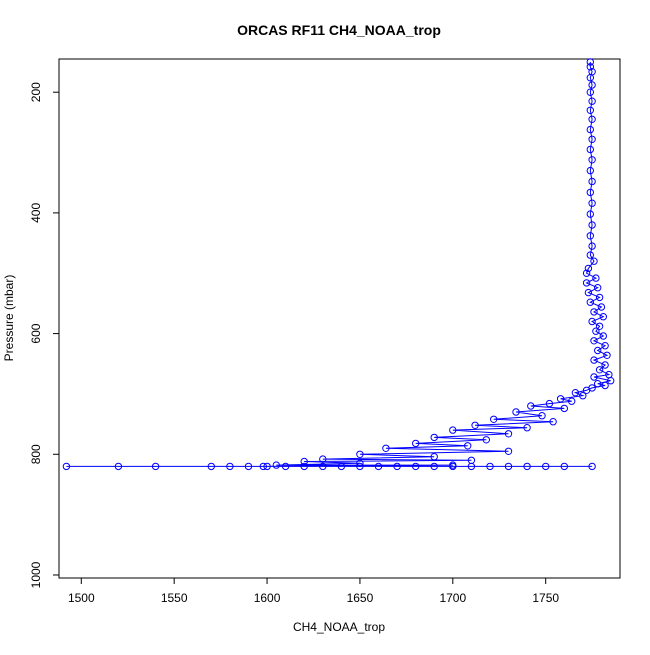  Describe the element at coordinates (452, 598) in the screenshot. I see `x-tick-label: 1700` at that location.